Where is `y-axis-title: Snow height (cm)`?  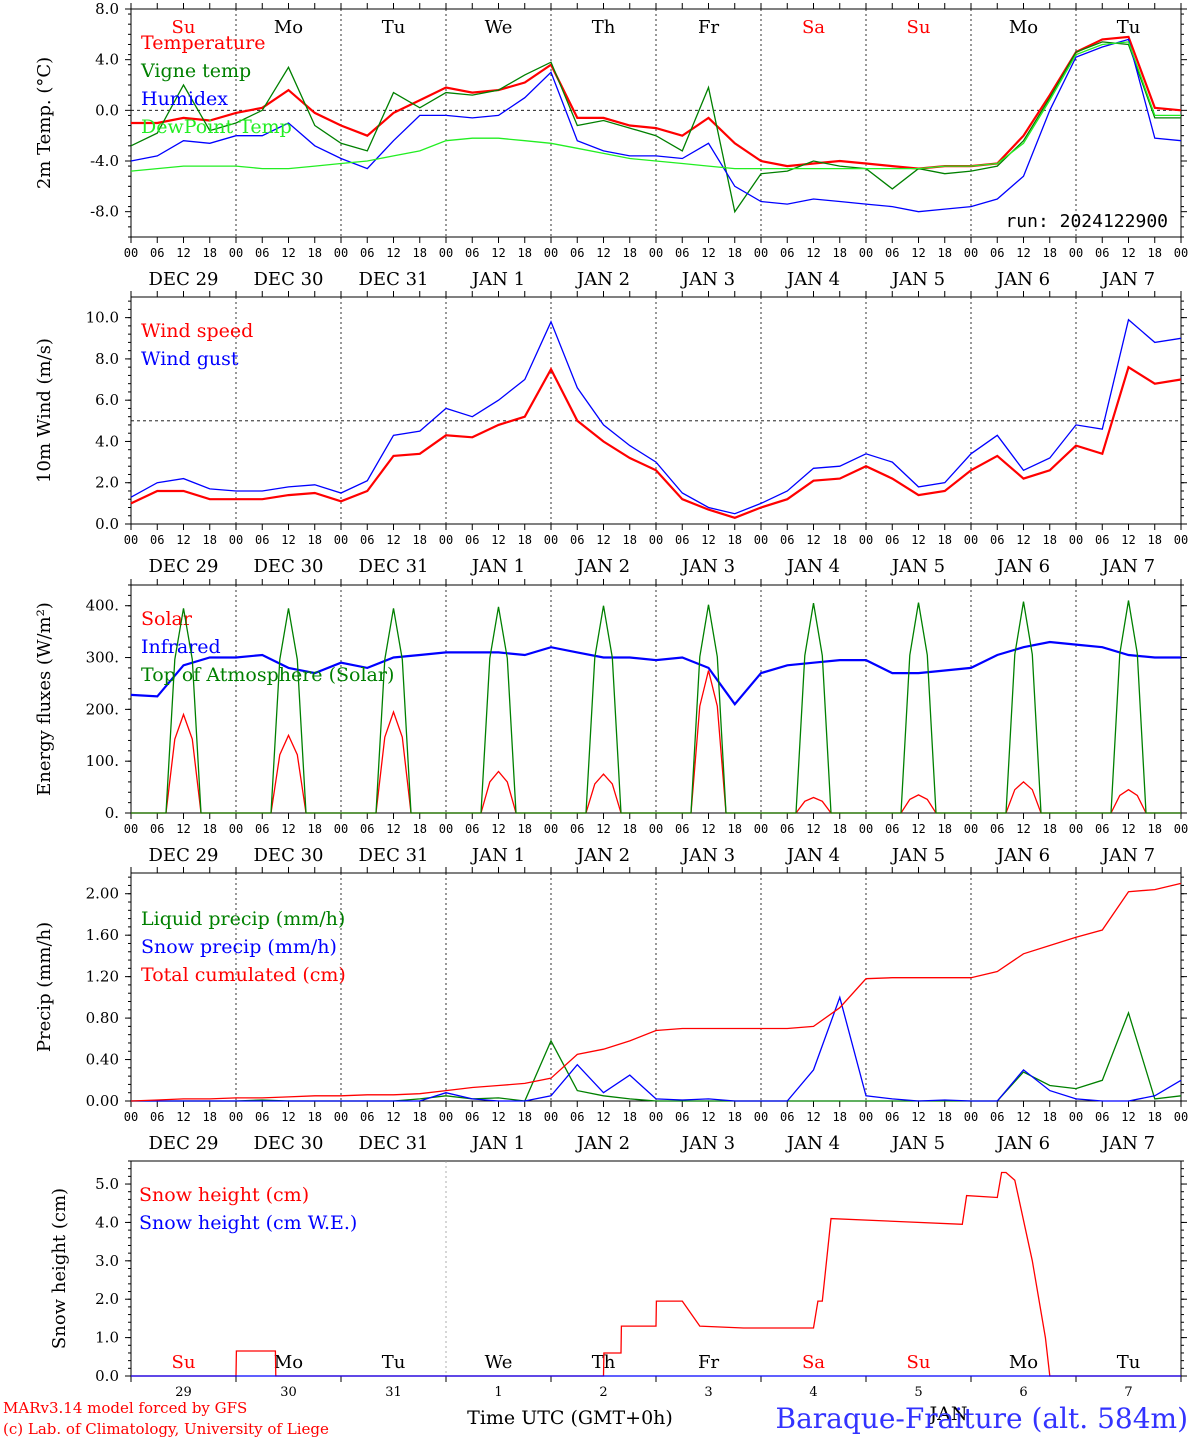
y-axis-title: Snow height (cm) is located at coordinates (59, 1268).